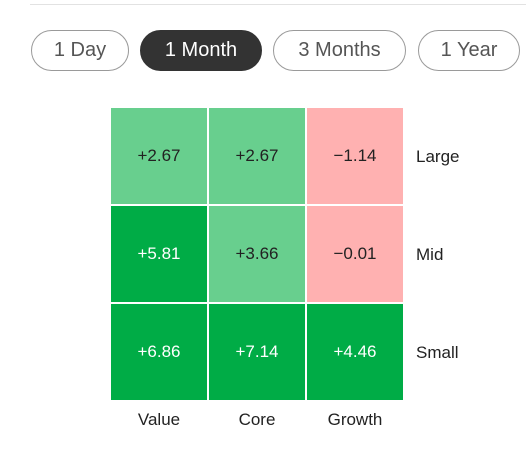 The height and width of the screenshot is (454, 526). I want to click on heatmap-cell: −0.01, so click(355, 254).